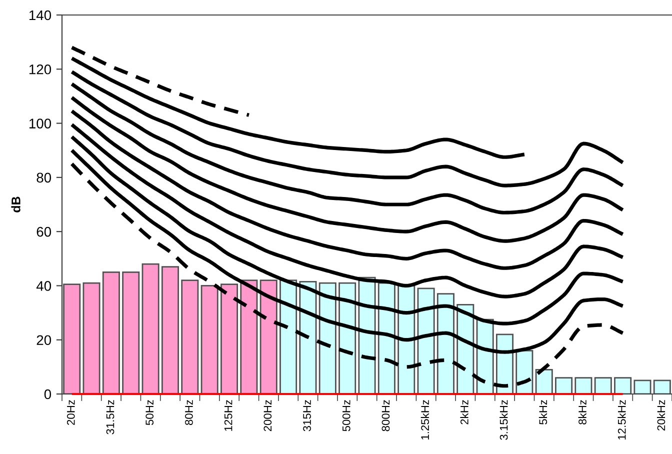  What do you see at coordinates (40, 69) in the screenshot?
I see `y-tick-label: 120` at bounding box center [40, 69].